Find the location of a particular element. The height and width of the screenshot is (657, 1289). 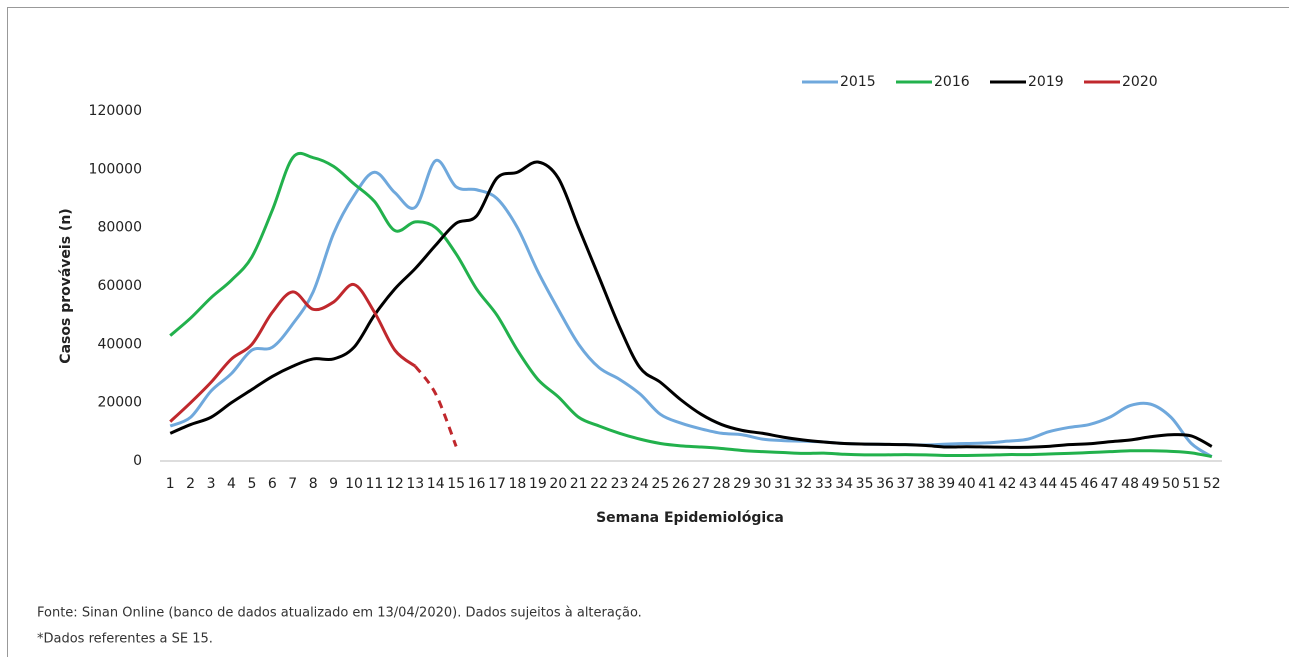

x-tick-label: 27 is located at coordinates (701, 484).